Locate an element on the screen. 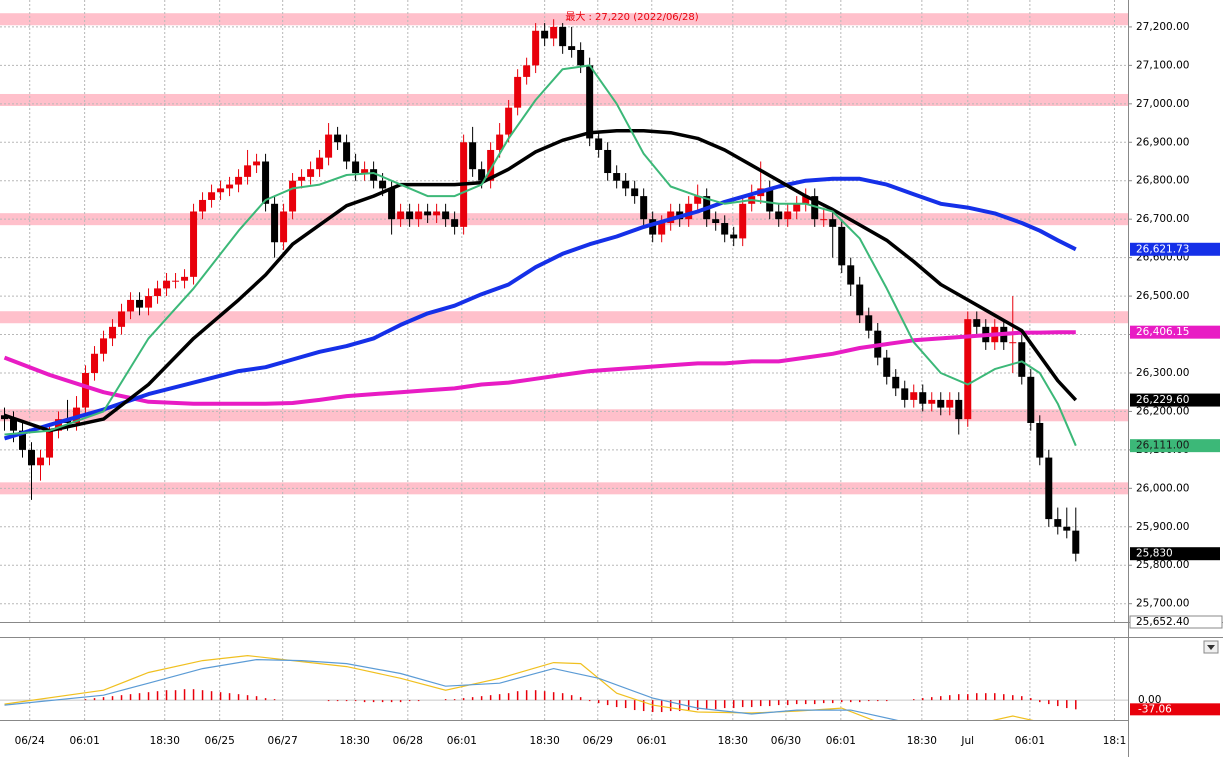 Image resolution: width=1223 pixels, height=757 pixels. y-tick-label: 26,300.00 is located at coordinates (1162, 373).